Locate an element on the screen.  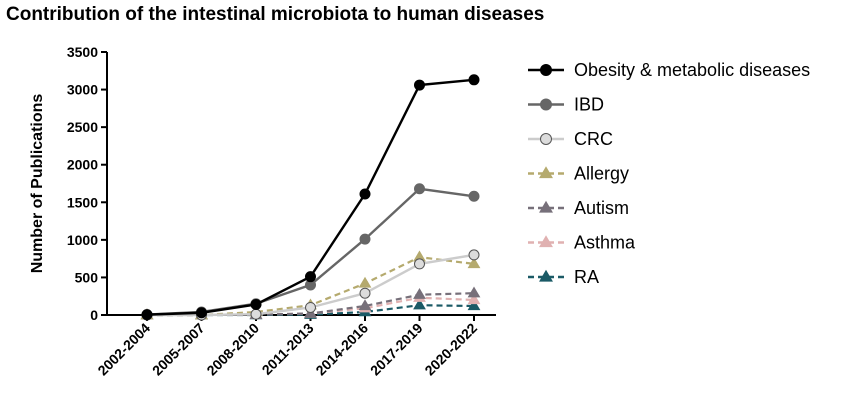
legend-item: Autism is located at coordinates (578, 208).